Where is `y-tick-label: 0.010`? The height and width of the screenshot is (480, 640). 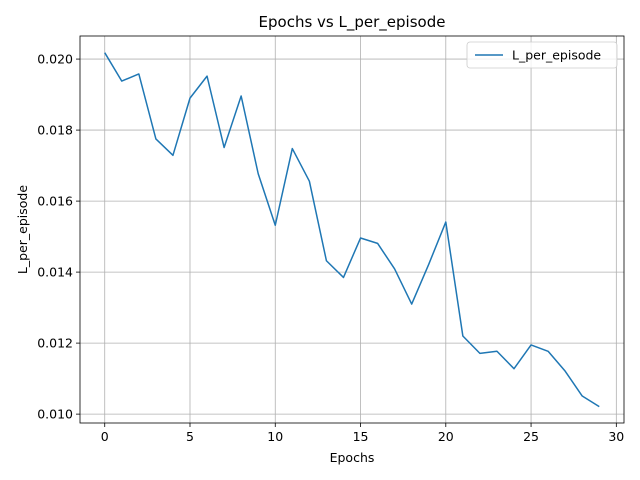
y-tick-label: 0.010 is located at coordinates (55, 414).